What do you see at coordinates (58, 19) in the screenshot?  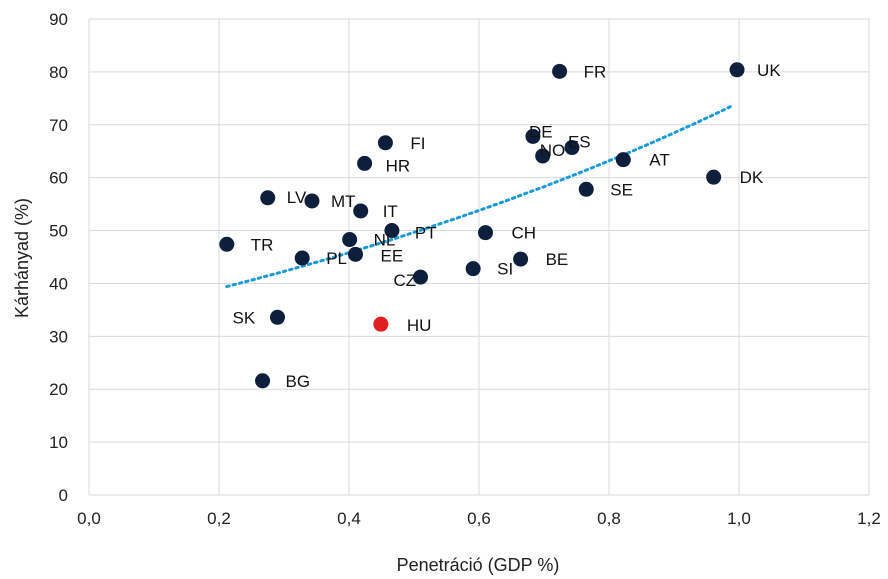 I see `y-tick-label: 90` at bounding box center [58, 19].